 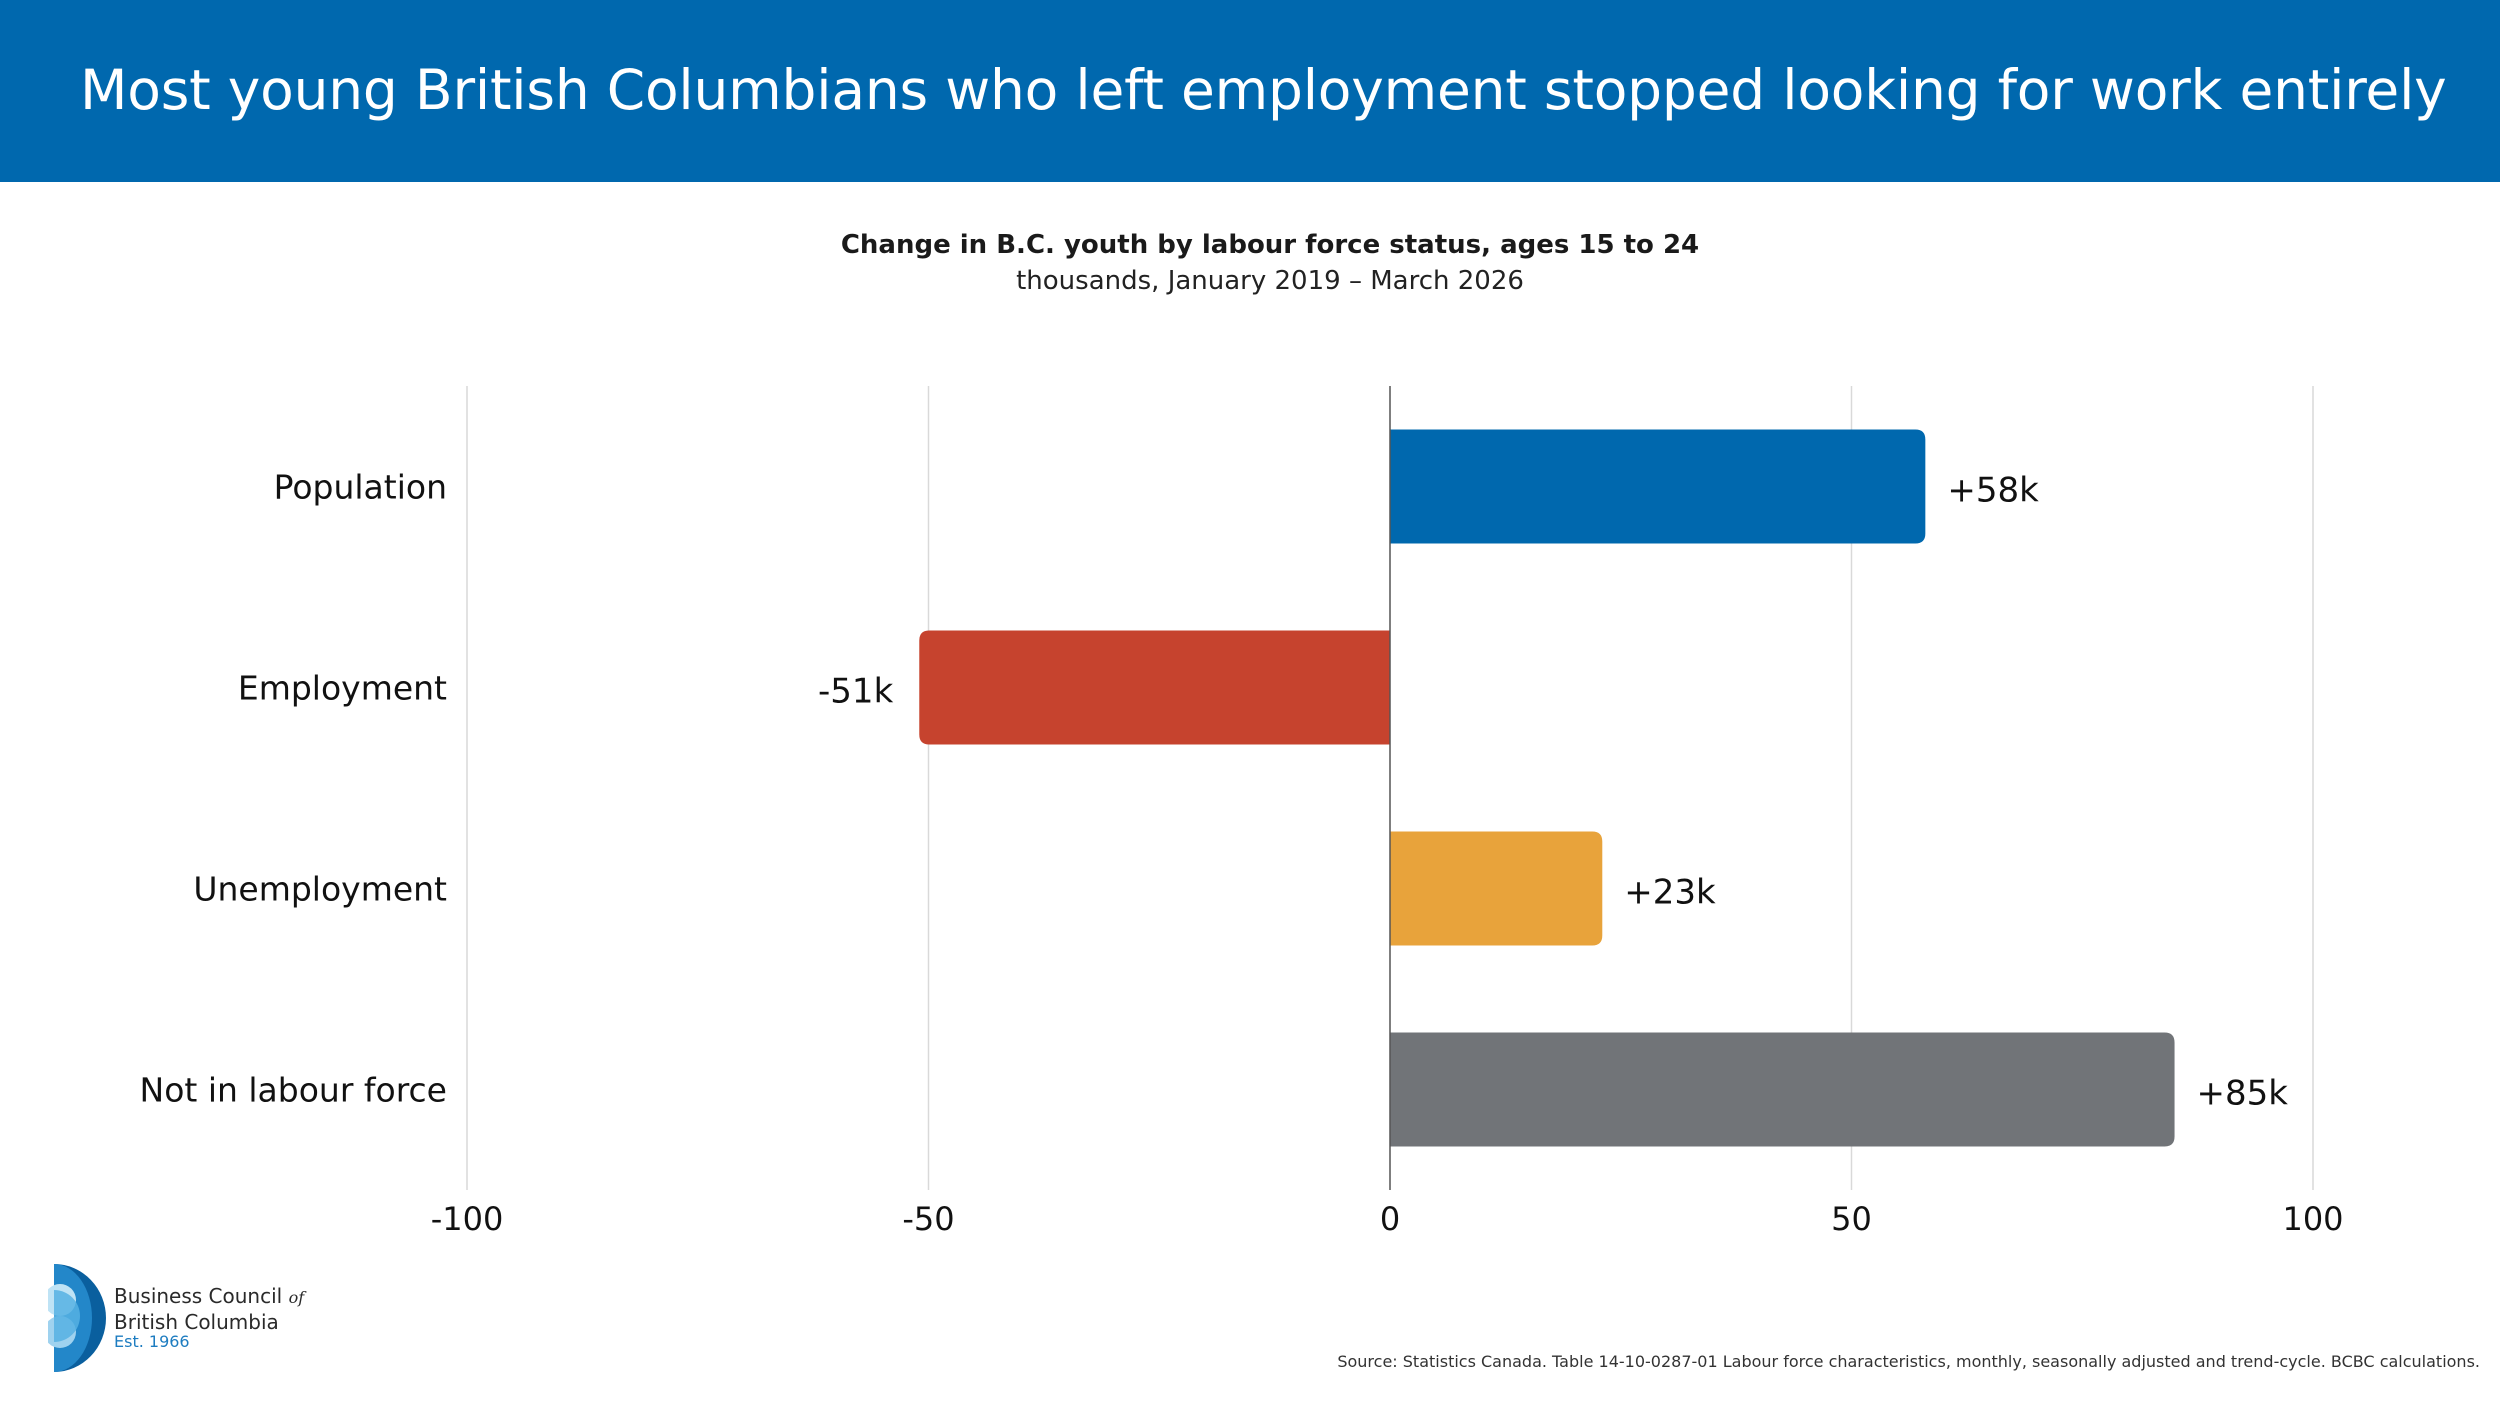 I want to click on x-tick-label: 0, so click(x=1390, y=1219).